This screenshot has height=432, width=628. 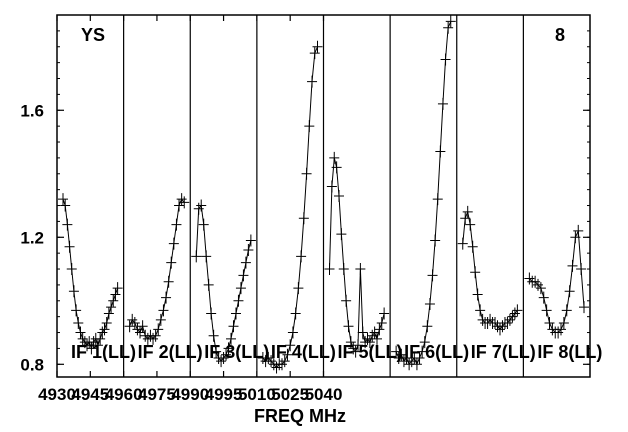 What do you see at coordinates (103, 352) in the screenshot?
I see `panel-label: IF 1(LL)` at bounding box center [103, 352].